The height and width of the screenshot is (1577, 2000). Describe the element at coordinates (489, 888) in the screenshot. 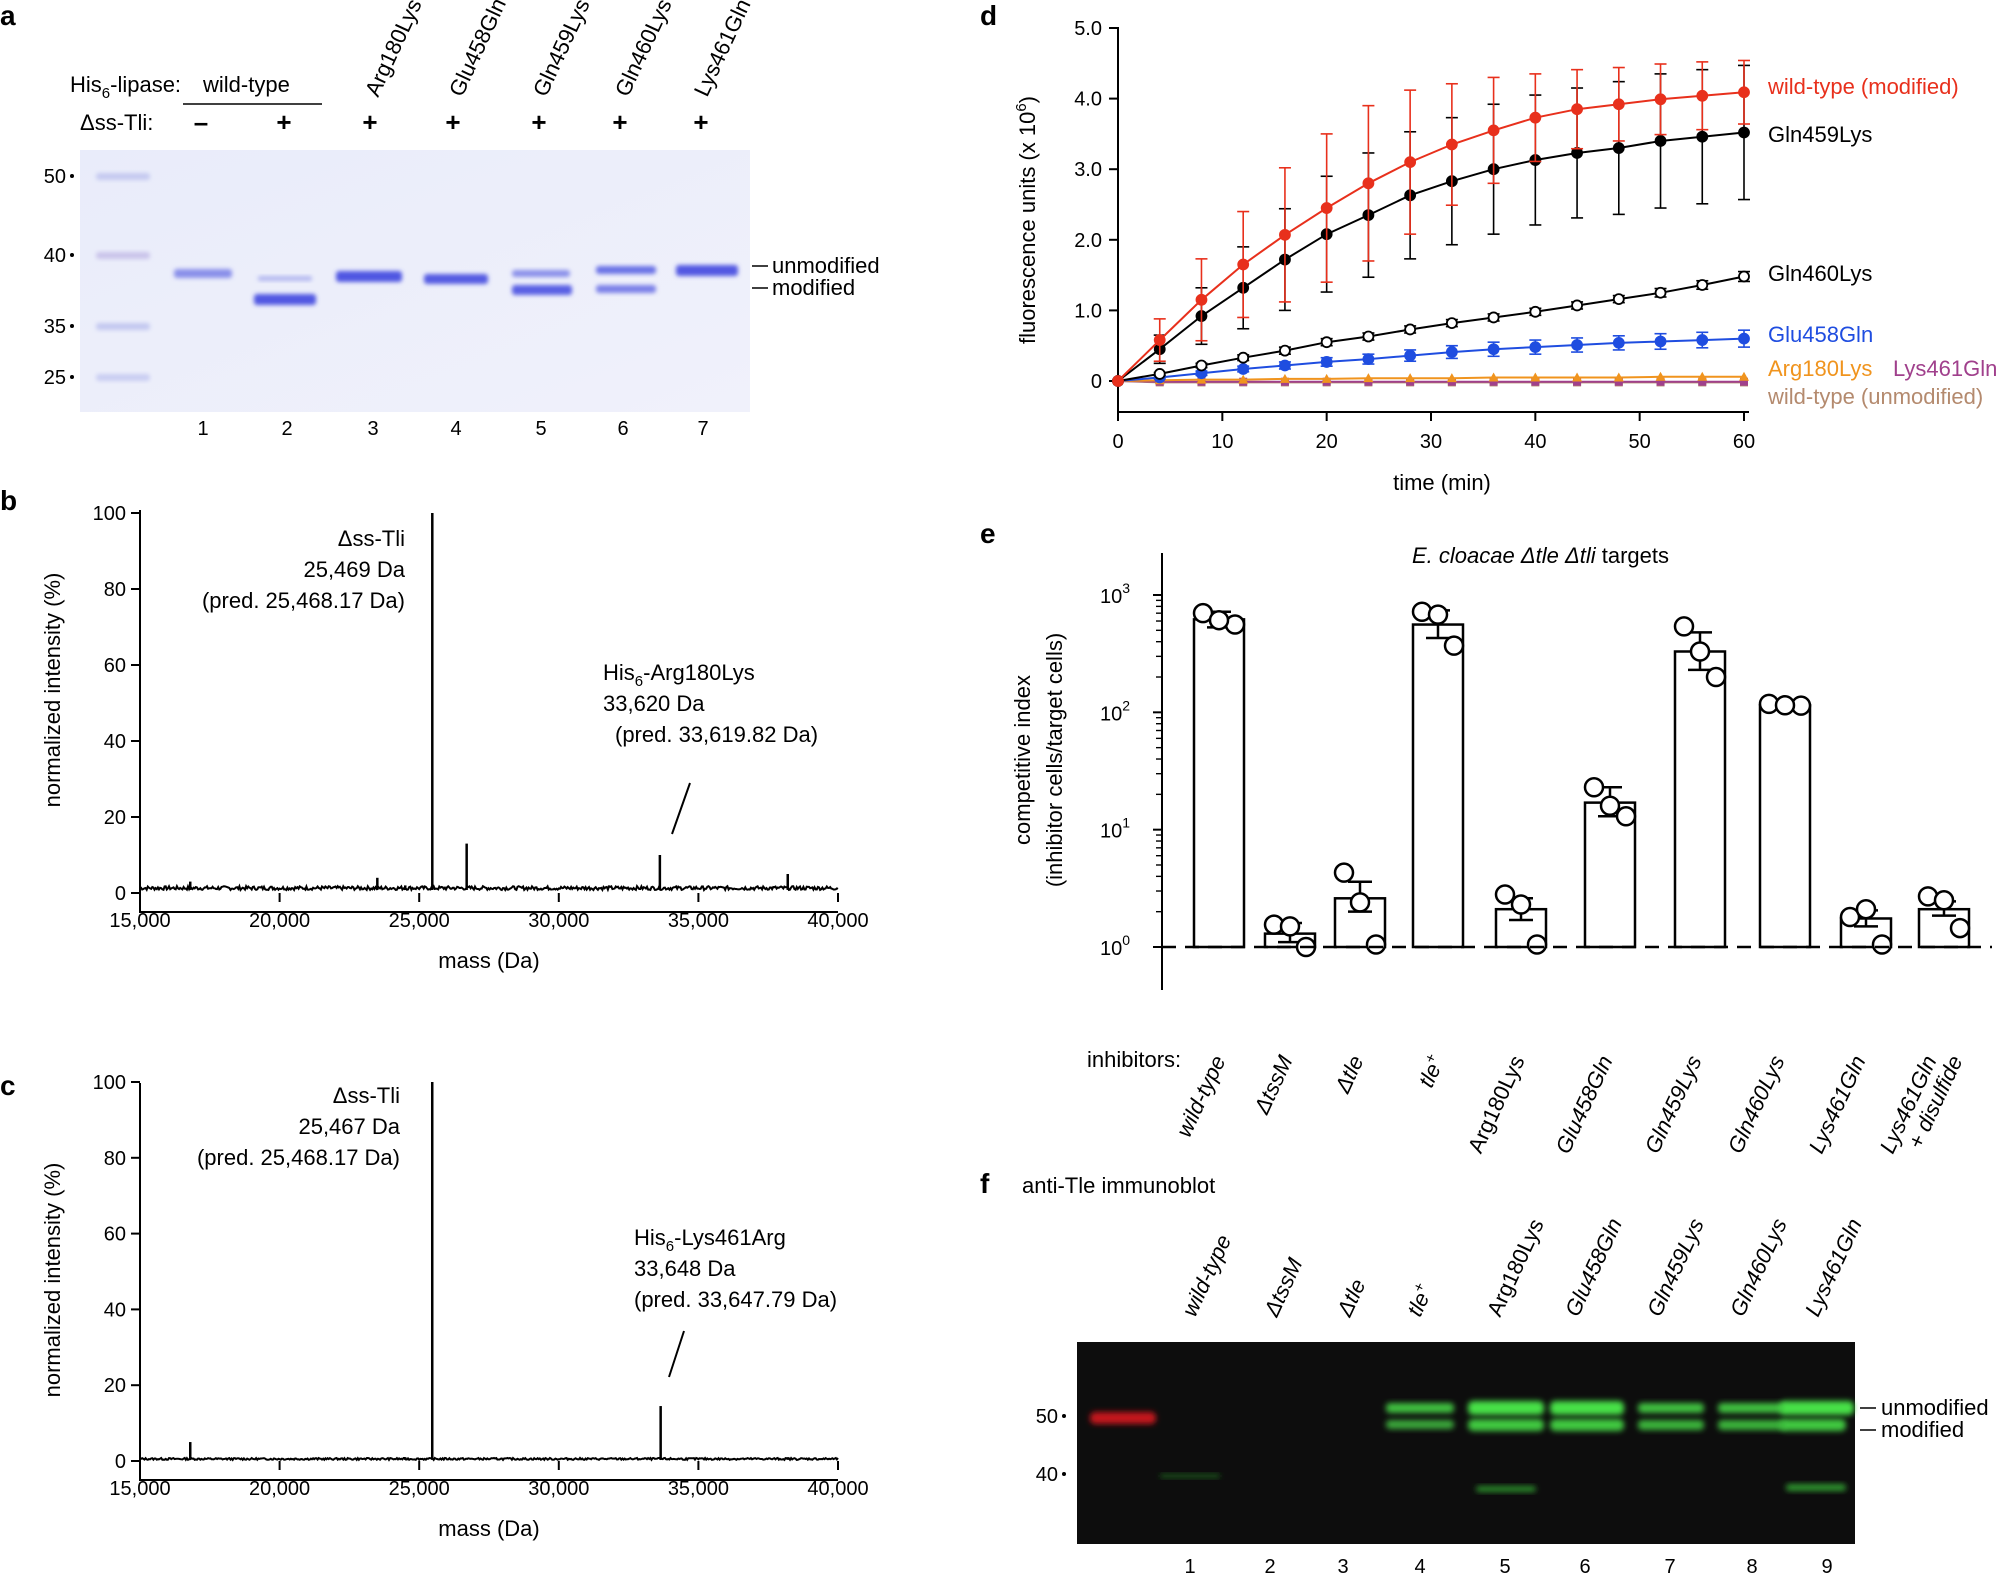

I see `spectrum-b-trace` at that location.